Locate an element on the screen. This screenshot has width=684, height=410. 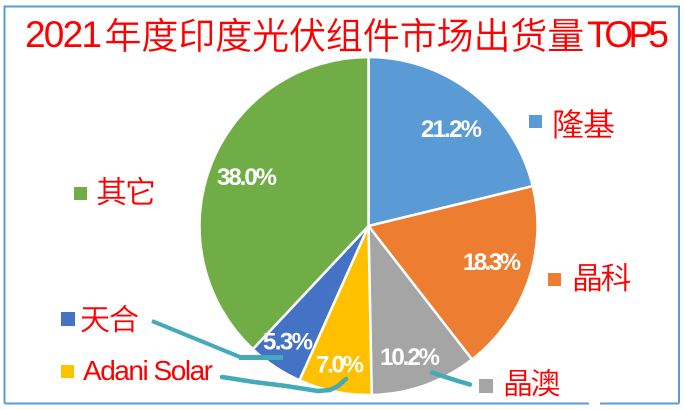
svg-text: 2021 is located at coordinates (63, 34).